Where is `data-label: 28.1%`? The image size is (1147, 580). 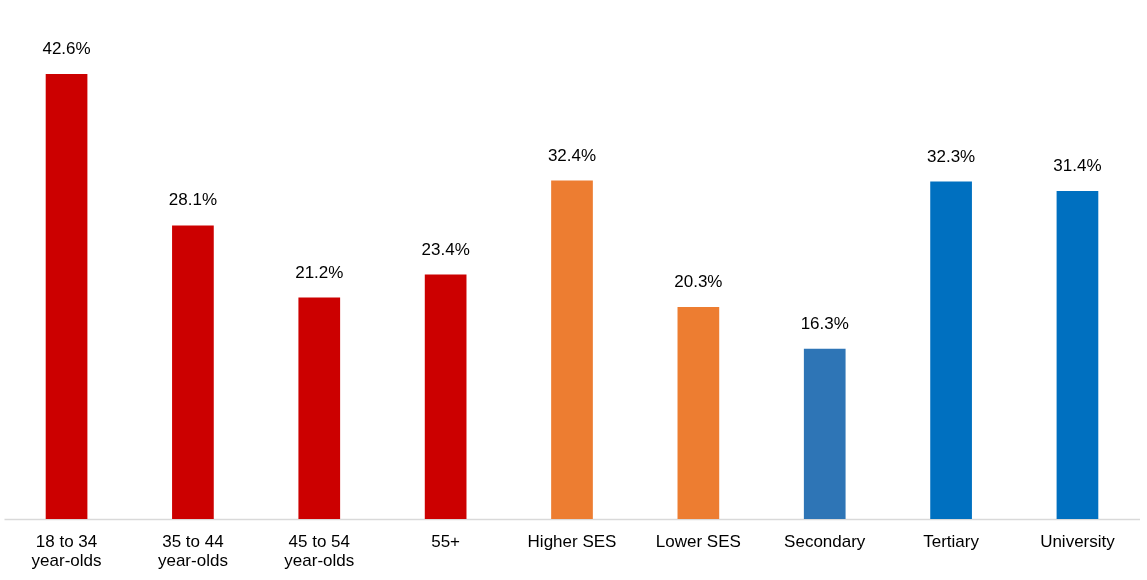
data-label: 28.1% is located at coordinates (193, 200).